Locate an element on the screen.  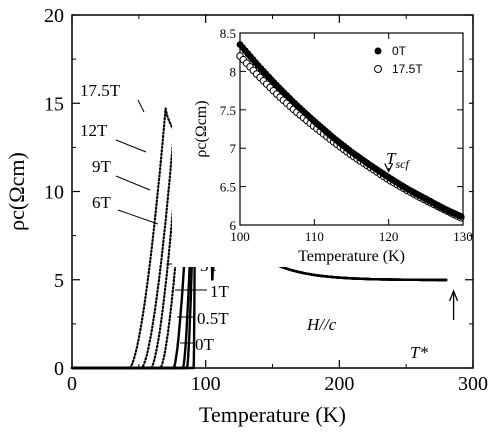
main-x-tick-label: 300 is located at coordinates (473, 384).